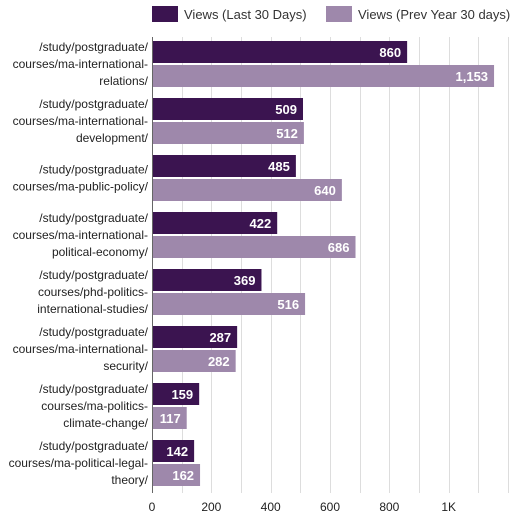 Image resolution: width=532 pixels, height=527 pixels. Describe the element at coordinates (165, 14) in the screenshot. I see `legend-swatch-last-30-days` at that location.